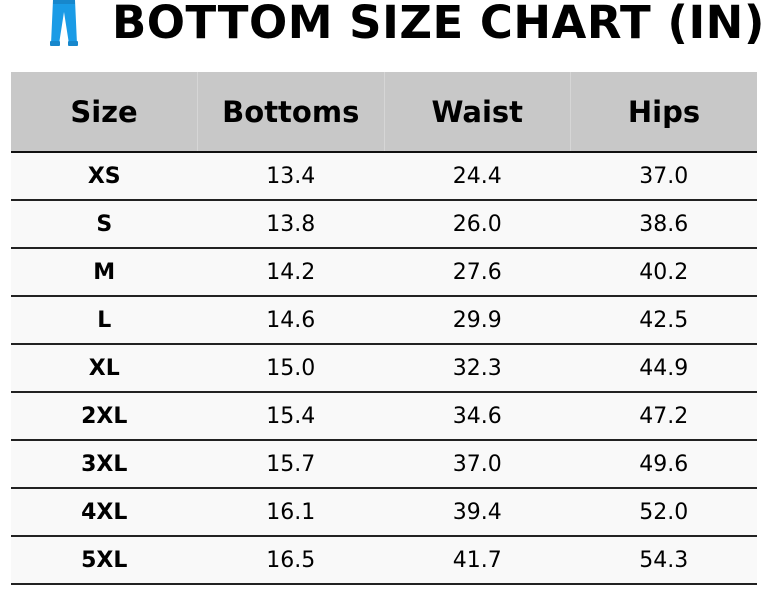  What do you see at coordinates (290, 560) in the screenshot?
I see `cell-bottoms: 16.5` at bounding box center [290, 560].